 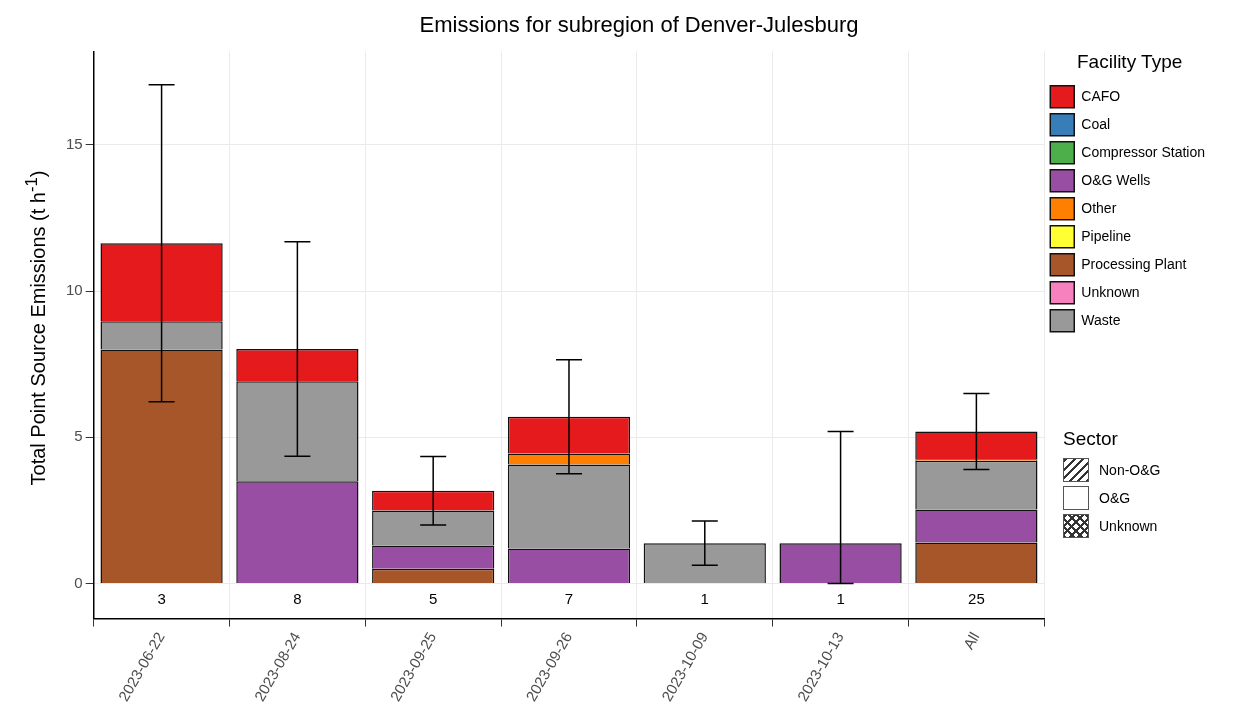 What do you see at coordinates (433, 598) in the screenshot?
I see `annotation: 5` at bounding box center [433, 598].